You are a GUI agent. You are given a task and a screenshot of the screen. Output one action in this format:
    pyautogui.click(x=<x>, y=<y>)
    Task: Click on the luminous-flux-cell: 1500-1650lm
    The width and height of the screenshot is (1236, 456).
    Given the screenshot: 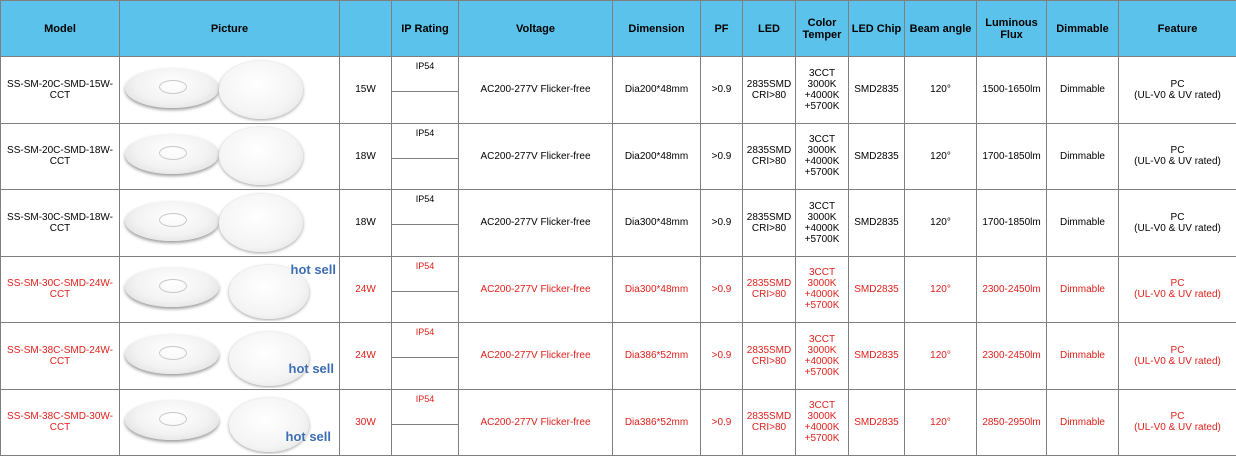 What is the action you would take?
    pyautogui.click(x=1011, y=90)
    